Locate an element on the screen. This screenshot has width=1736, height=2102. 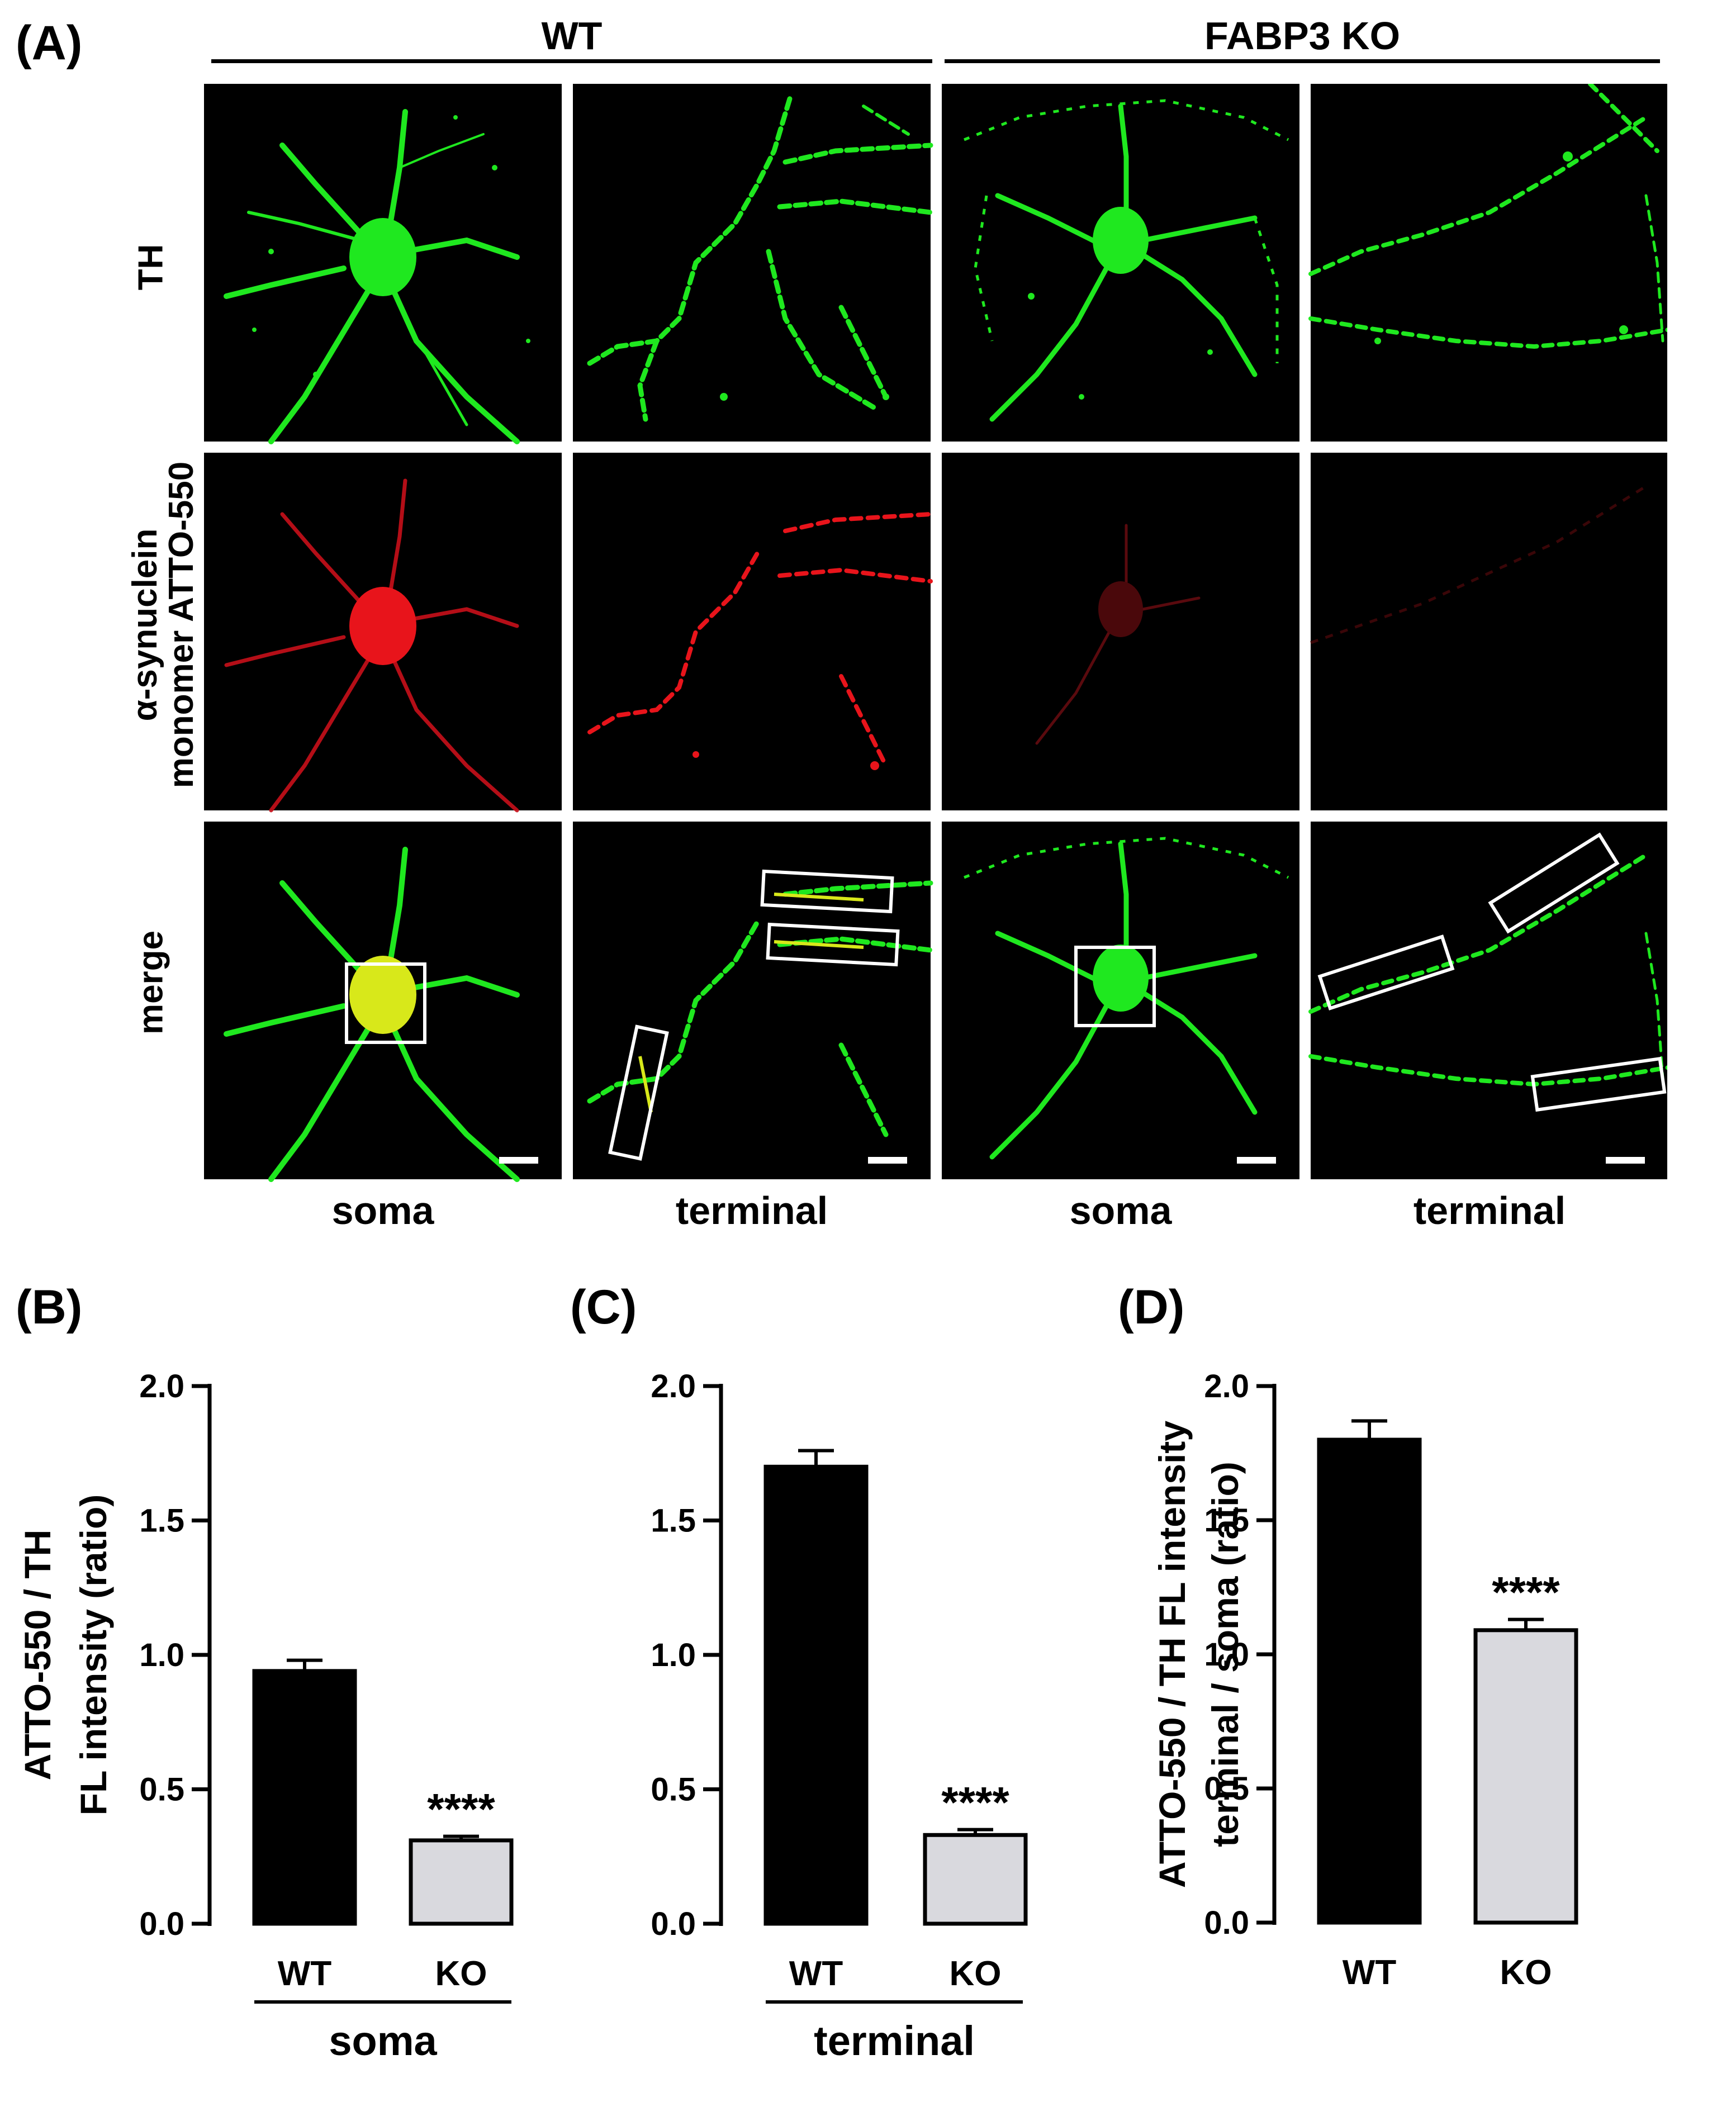
image-merge-ko-soma is located at coordinates (1120, 1000).